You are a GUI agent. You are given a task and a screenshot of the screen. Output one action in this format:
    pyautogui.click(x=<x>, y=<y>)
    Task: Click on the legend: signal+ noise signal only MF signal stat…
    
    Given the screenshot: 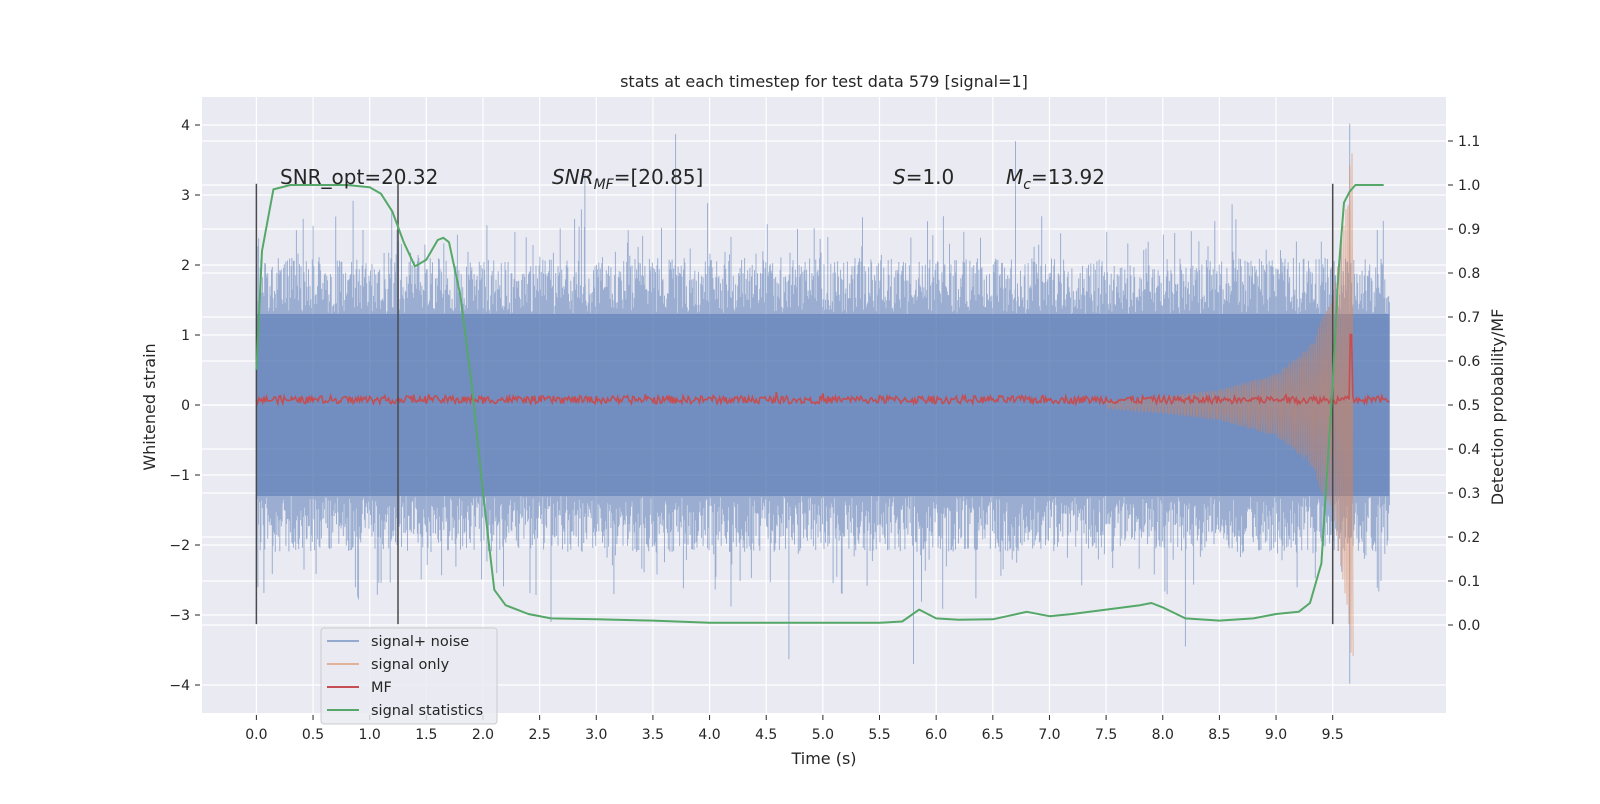 What is the action you would take?
    pyautogui.click(x=409, y=676)
    